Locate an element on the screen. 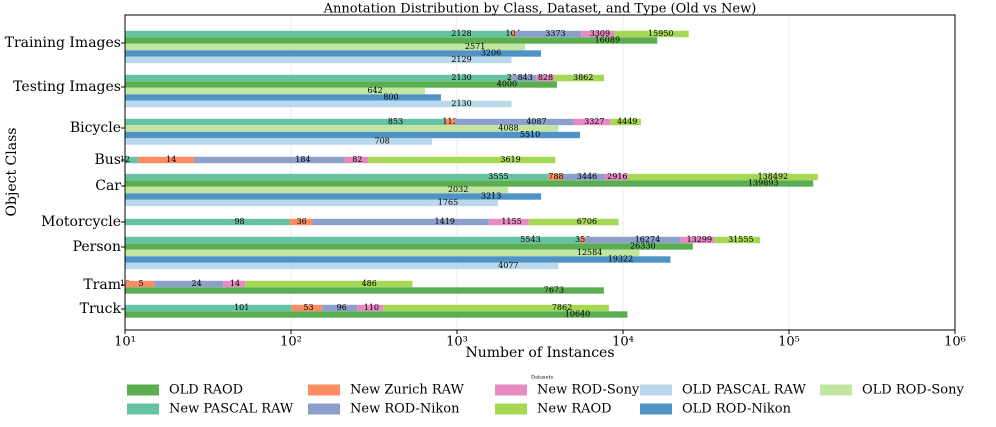 The width and height of the screenshot is (996, 427). data-label: 10640 is located at coordinates (577, 314).